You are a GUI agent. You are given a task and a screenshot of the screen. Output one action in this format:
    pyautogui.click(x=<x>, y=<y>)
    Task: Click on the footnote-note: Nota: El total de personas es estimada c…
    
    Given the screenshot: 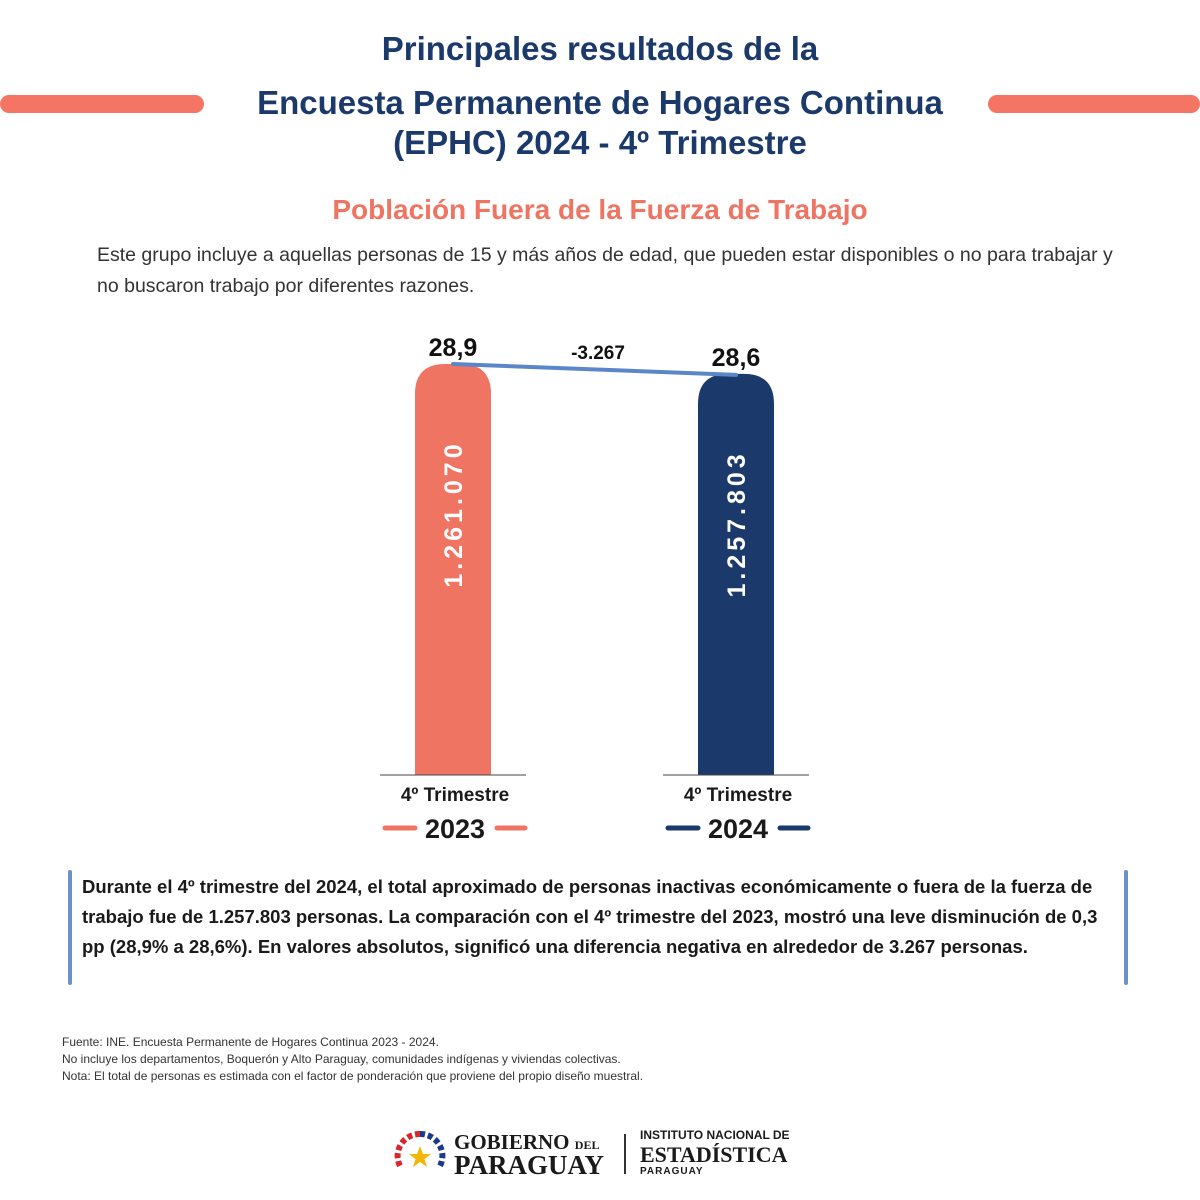 What is the action you would take?
    pyautogui.click(x=353, y=1076)
    